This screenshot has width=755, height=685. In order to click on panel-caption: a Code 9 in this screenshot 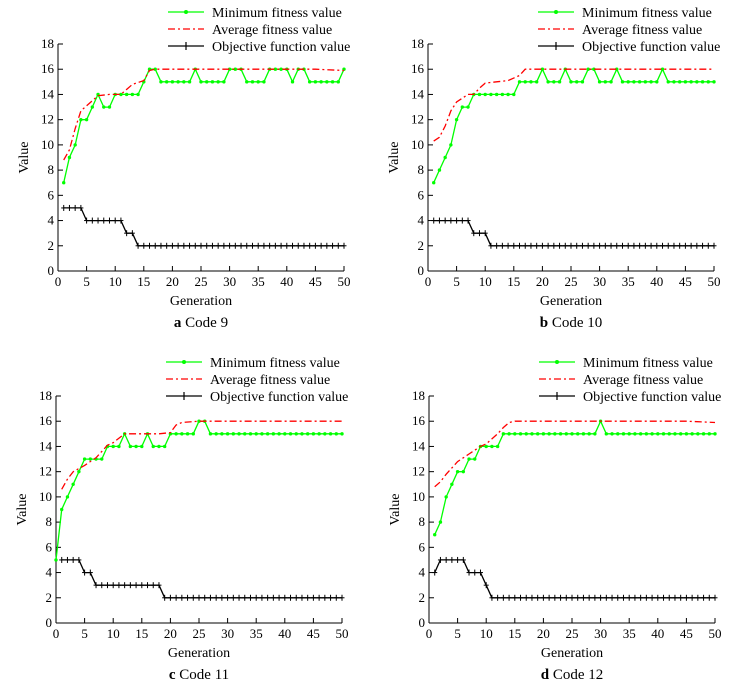, I will do `click(201, 323)`.